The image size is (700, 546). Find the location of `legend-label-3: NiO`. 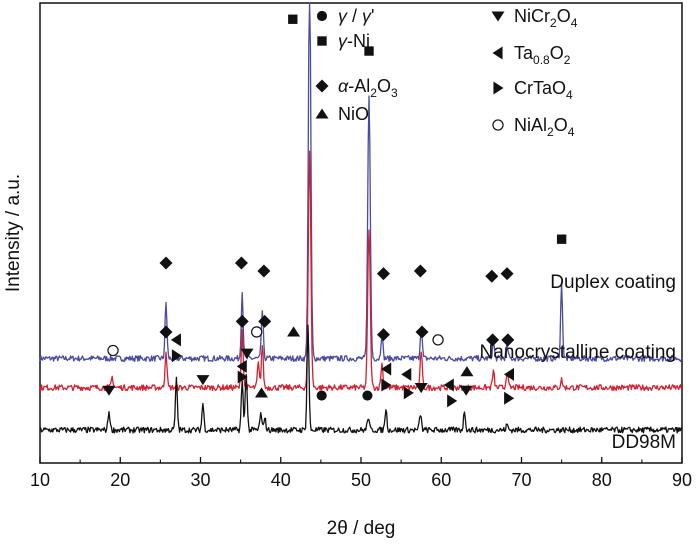

legend-label-3: NiO is located at coordinates (353, 114).